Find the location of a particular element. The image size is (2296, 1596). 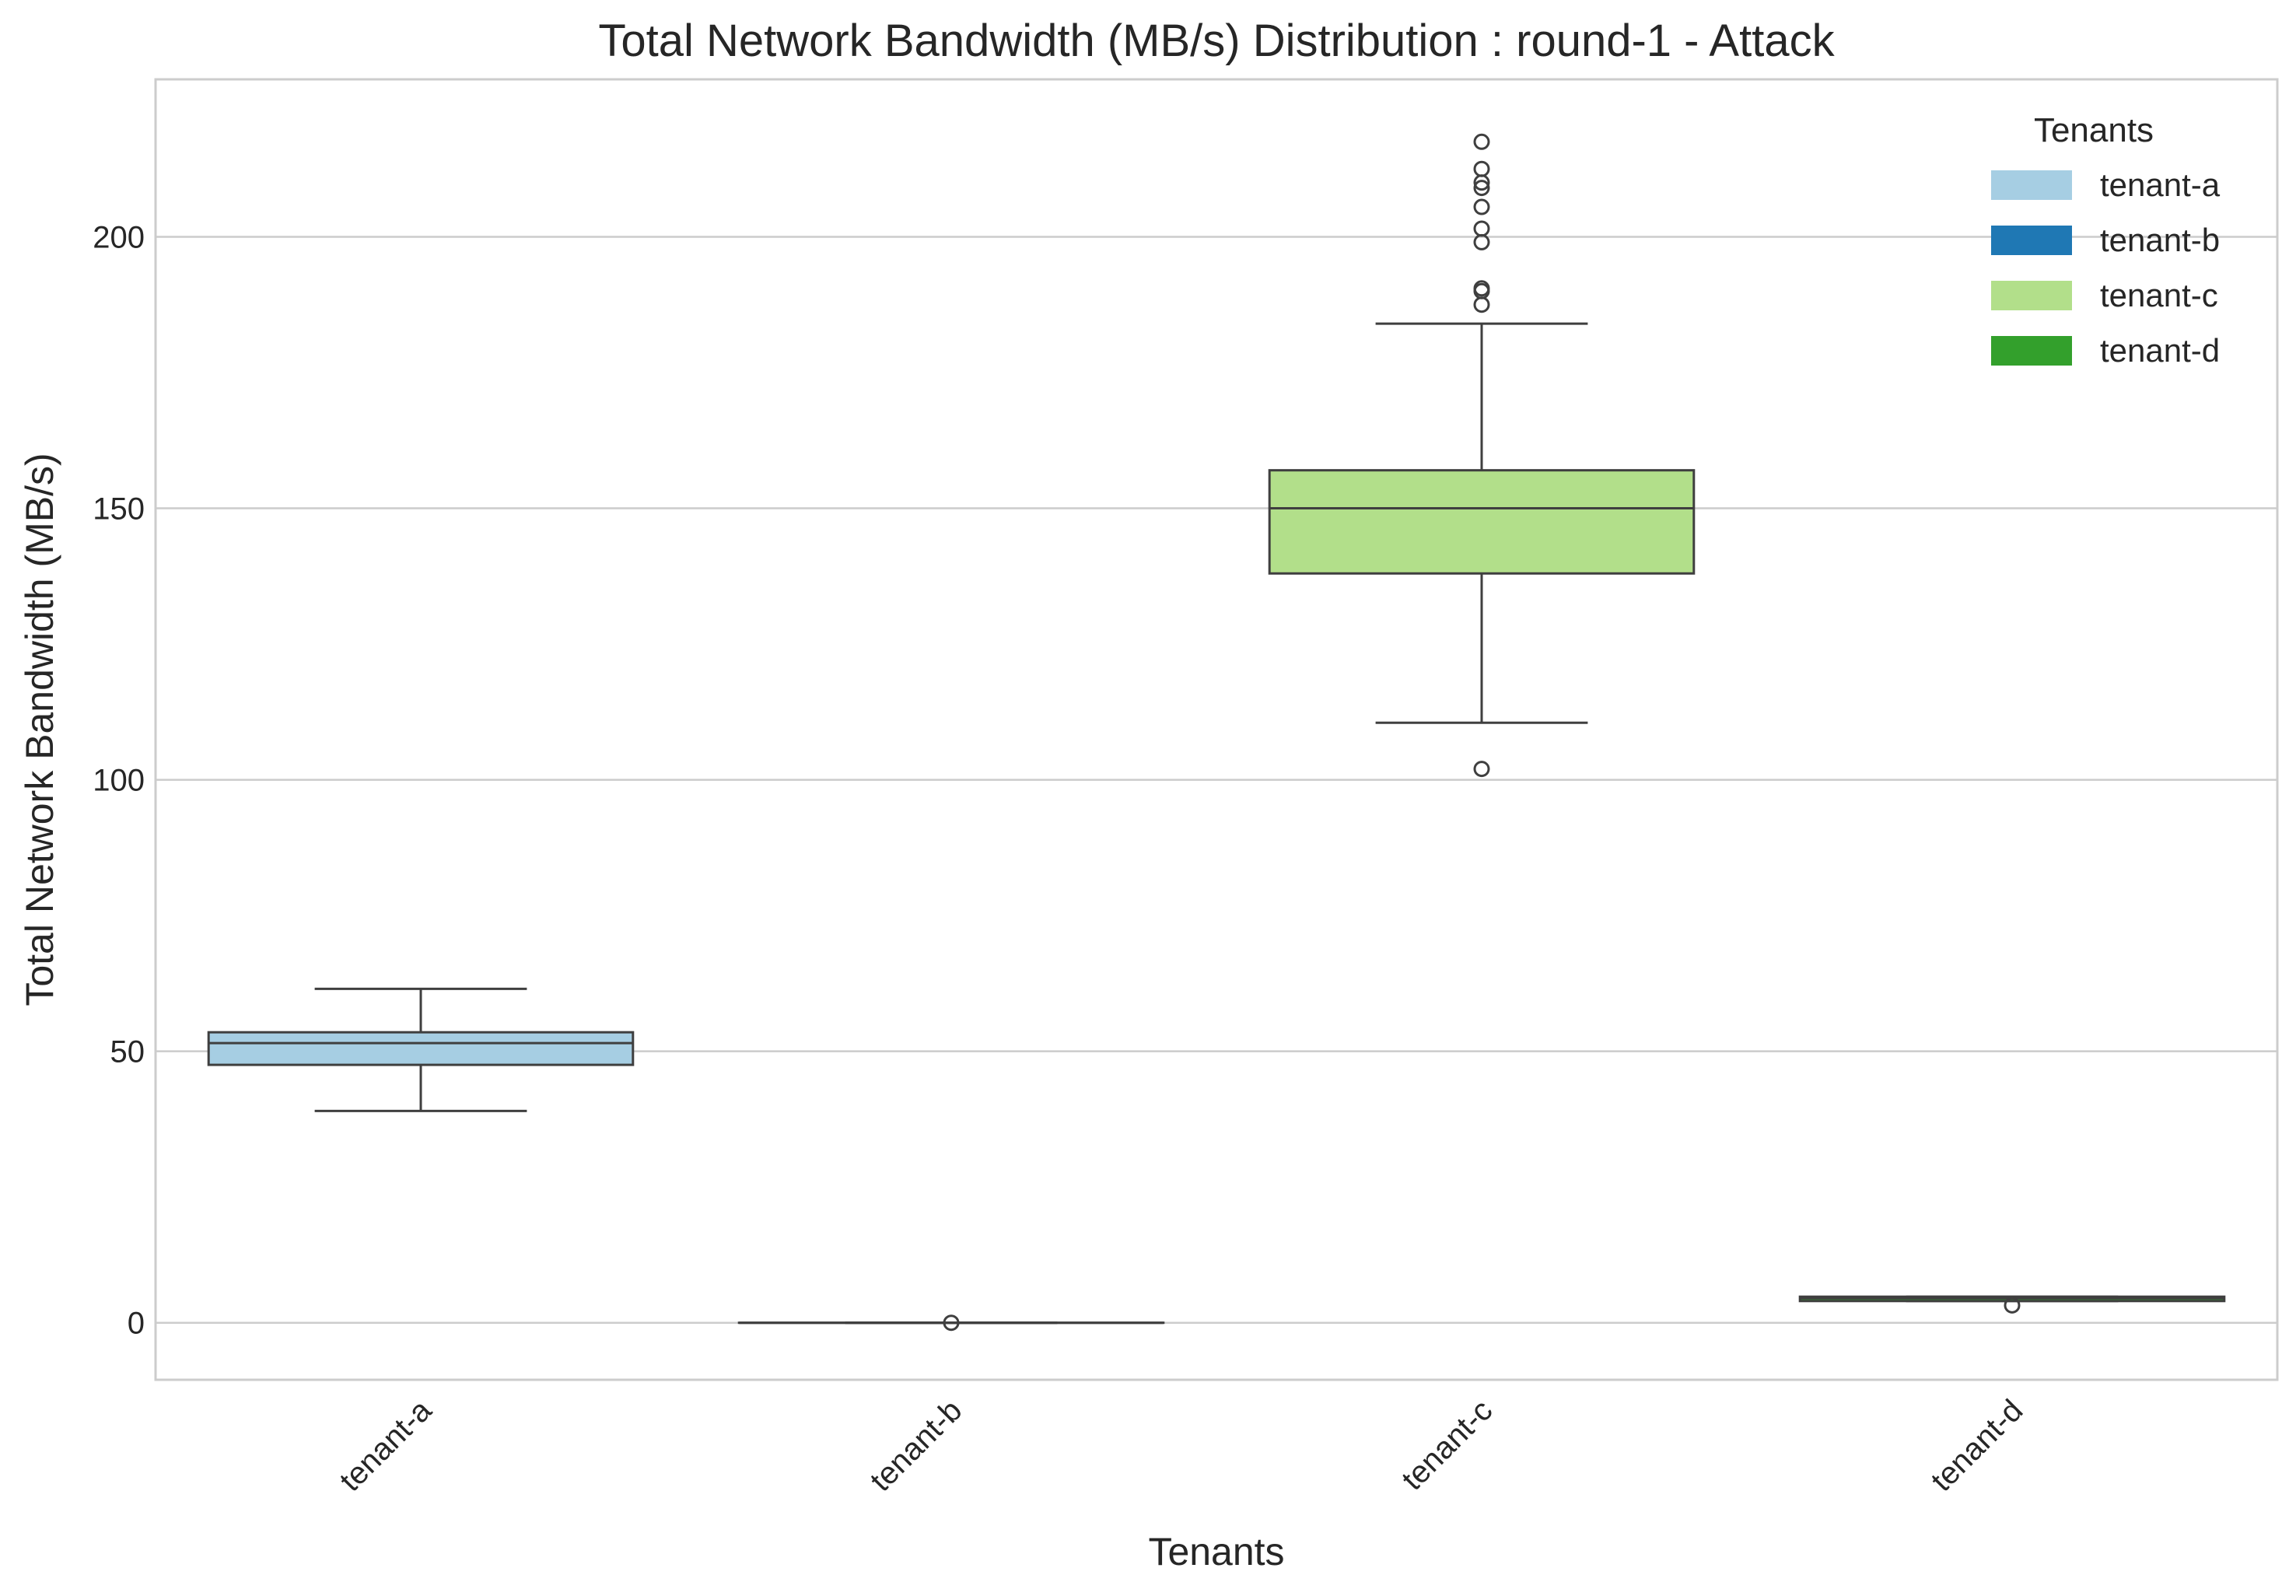

legend-label-tenant-d: tenant-d is located at coordinates (2160, 350).